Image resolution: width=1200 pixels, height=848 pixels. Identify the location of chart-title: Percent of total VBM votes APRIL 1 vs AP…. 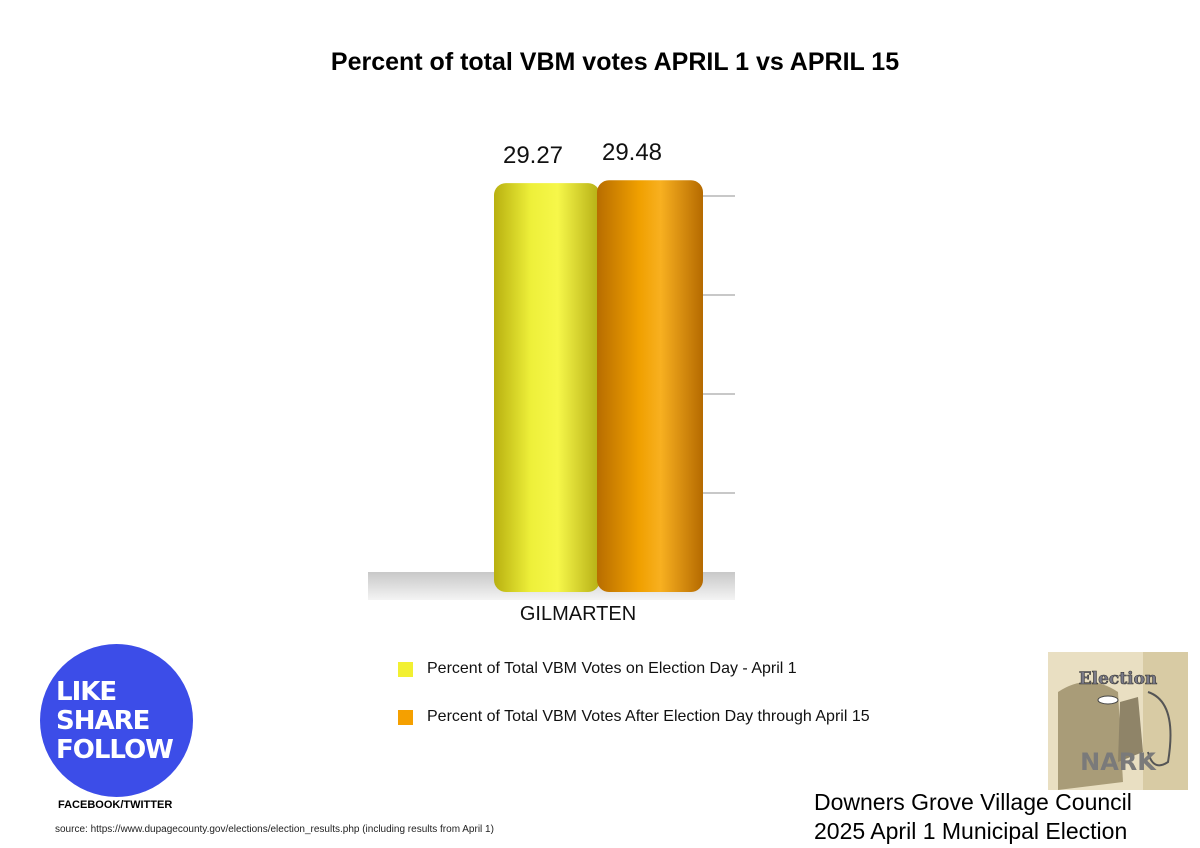
(615, 62).